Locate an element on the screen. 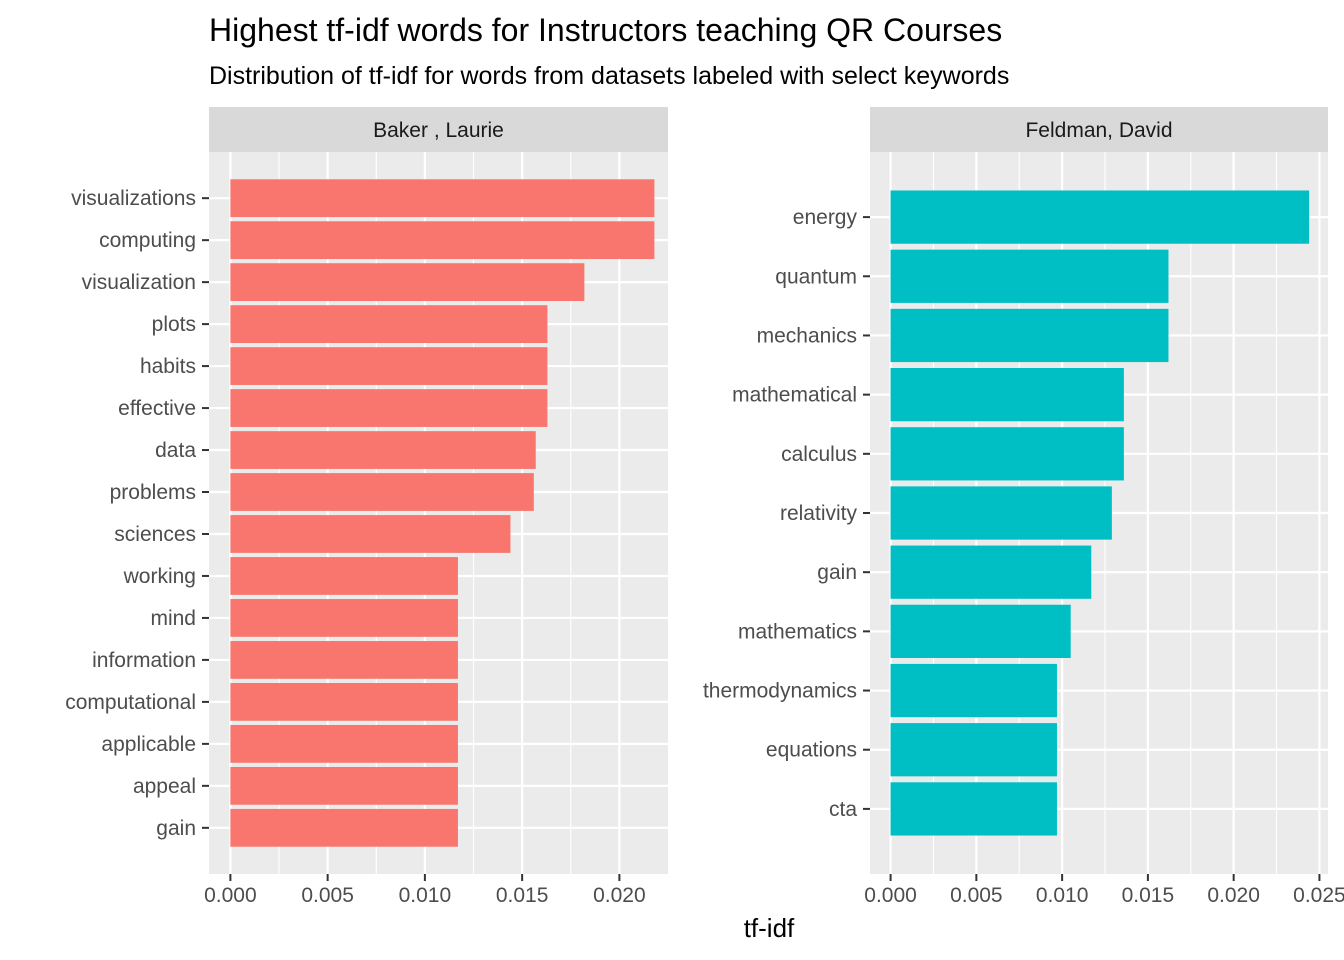 The image size is (1344, 960). y-tick-label: computing is located at coordinates (147, 240).